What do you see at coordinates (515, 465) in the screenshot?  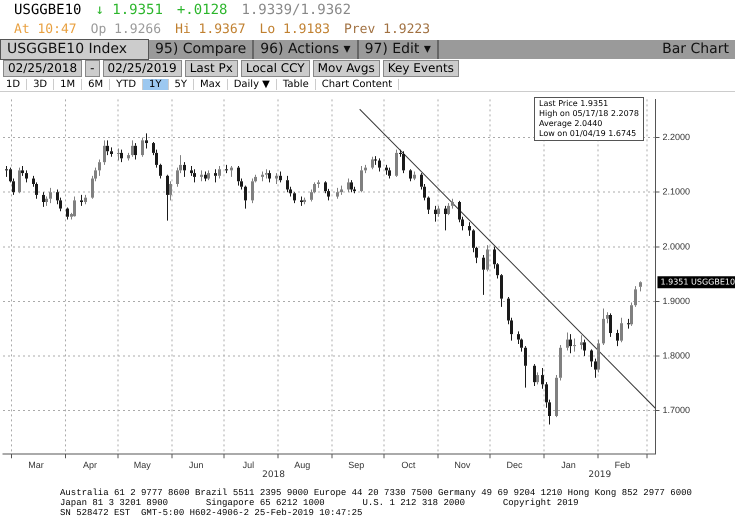 I see `x-tick-label: Dec` at bounding box center [515, 465].